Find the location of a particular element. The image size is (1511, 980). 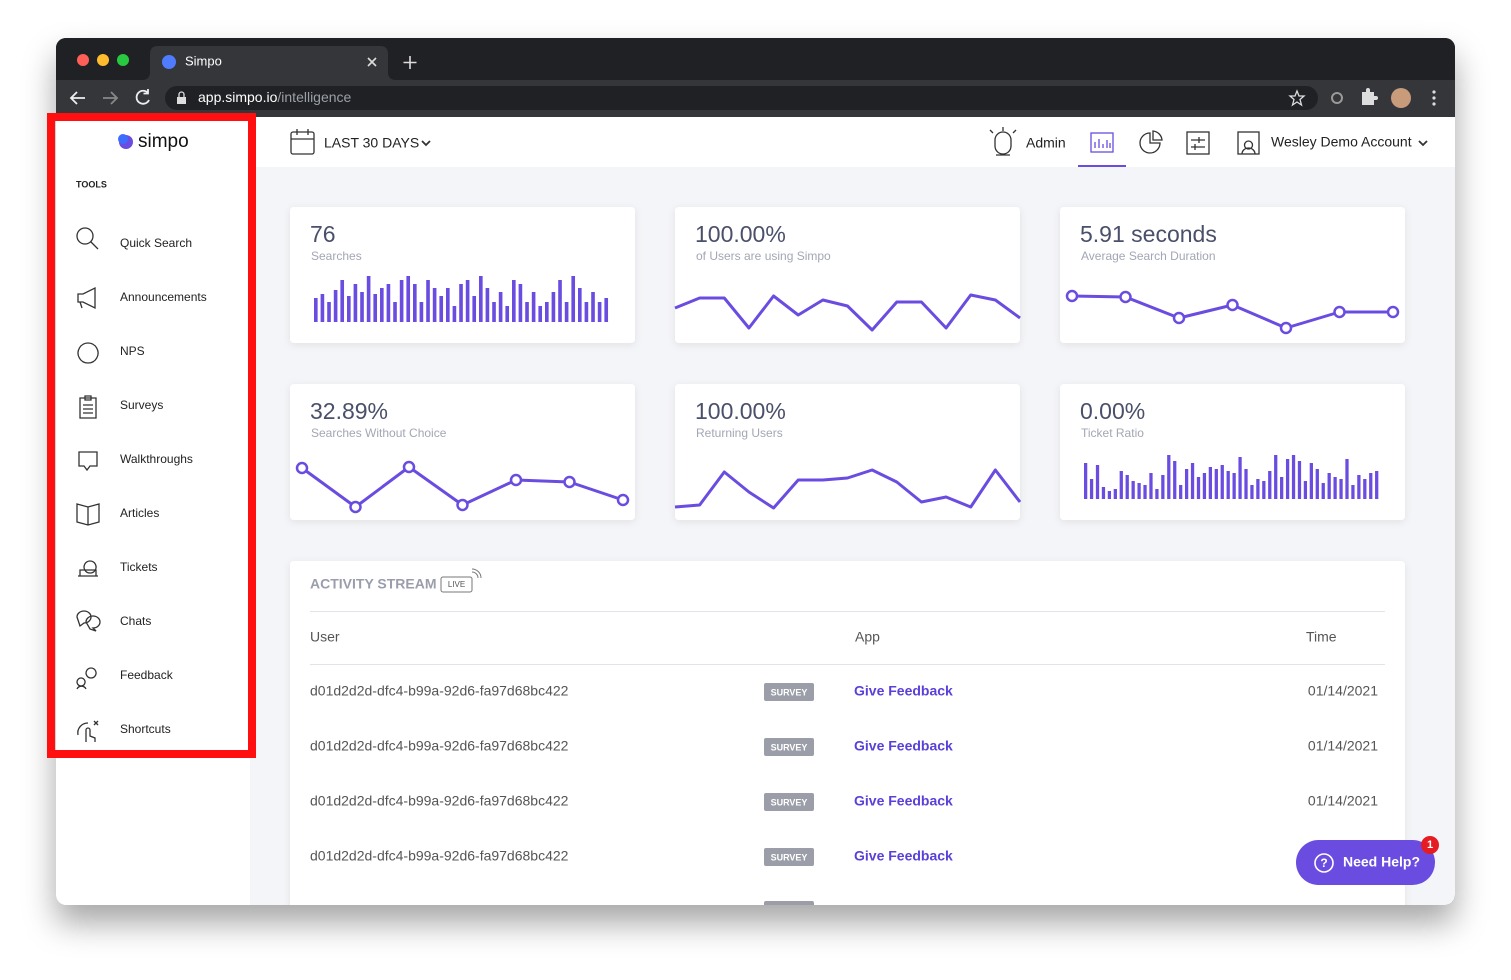

settings-icon is located at coordinates (1198, 143).